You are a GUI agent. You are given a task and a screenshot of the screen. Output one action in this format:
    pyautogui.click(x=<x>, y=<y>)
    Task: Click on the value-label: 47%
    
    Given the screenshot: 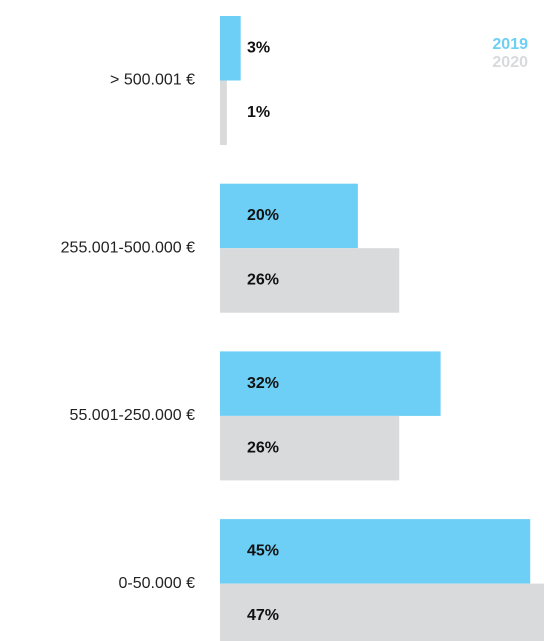 What is the action you would take?
    pyautogui.click(x=263, y=615)
    